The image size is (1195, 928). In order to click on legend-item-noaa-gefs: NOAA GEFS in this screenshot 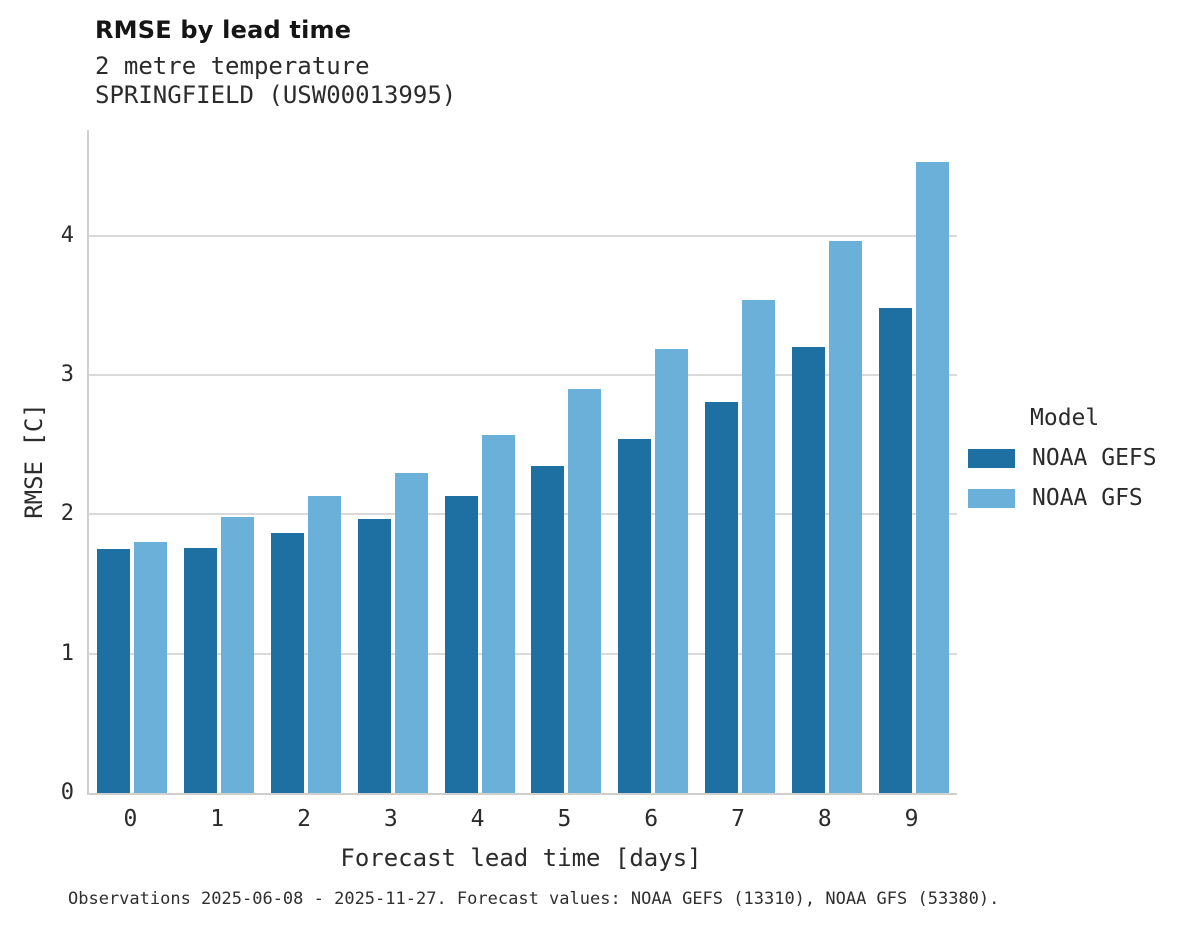, I will do `click(1062, 458)`.